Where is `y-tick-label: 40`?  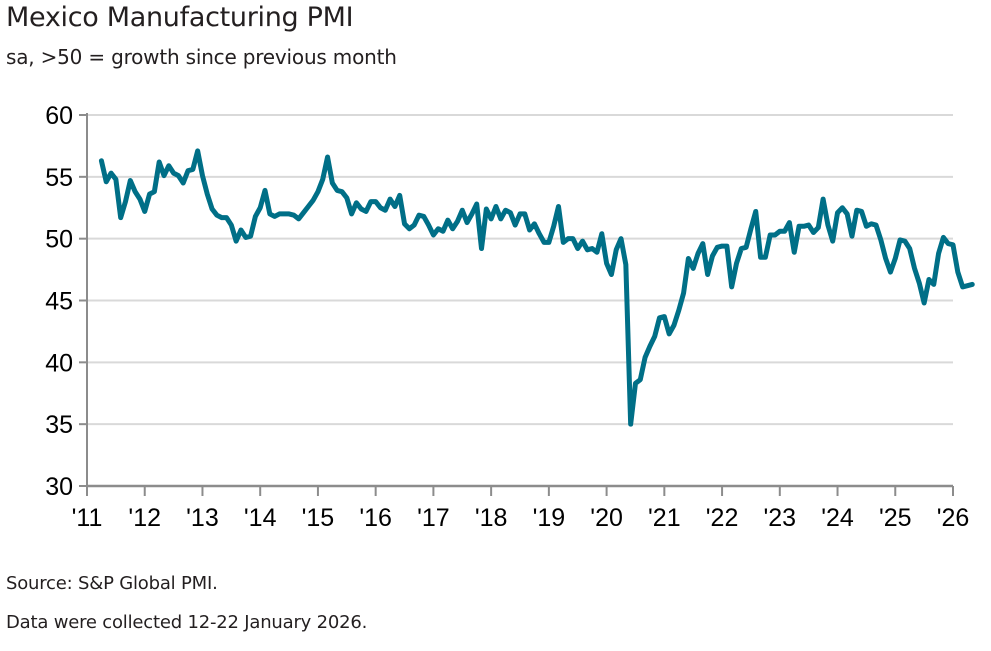
y-tick-label: 40 is located at coordinates (59, 363).